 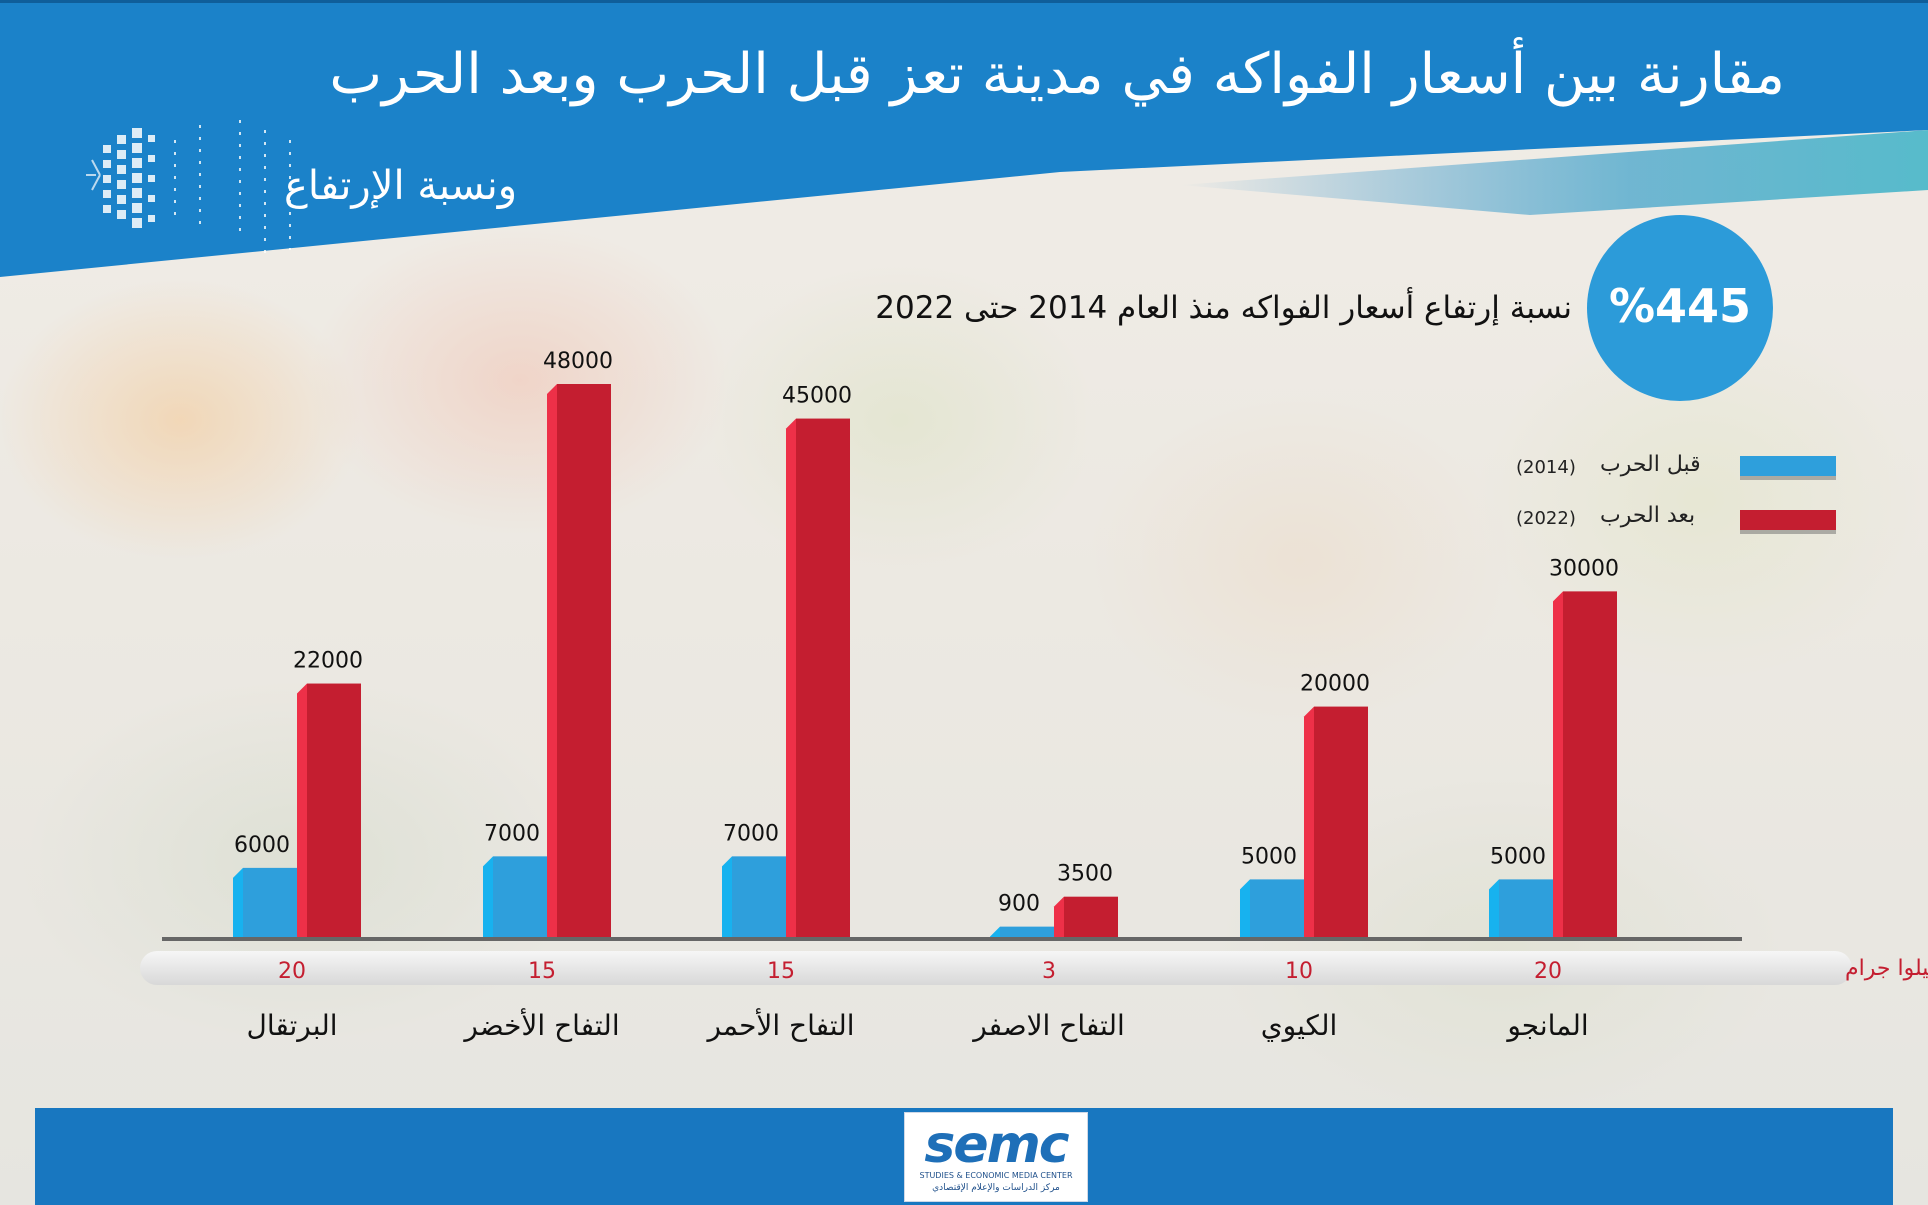 What do you see at coordinates (1788, 478) in the screenshot?
I see `legend-swatch-before-shadow` at bounding box center [1788, 478].